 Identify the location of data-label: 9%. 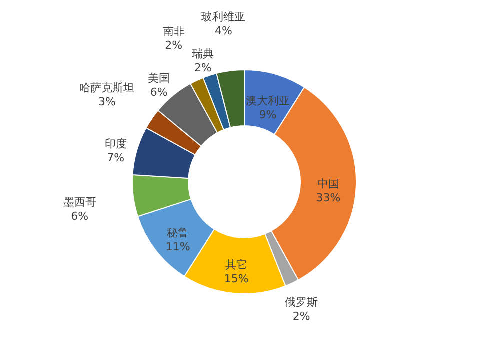
(268, 115).